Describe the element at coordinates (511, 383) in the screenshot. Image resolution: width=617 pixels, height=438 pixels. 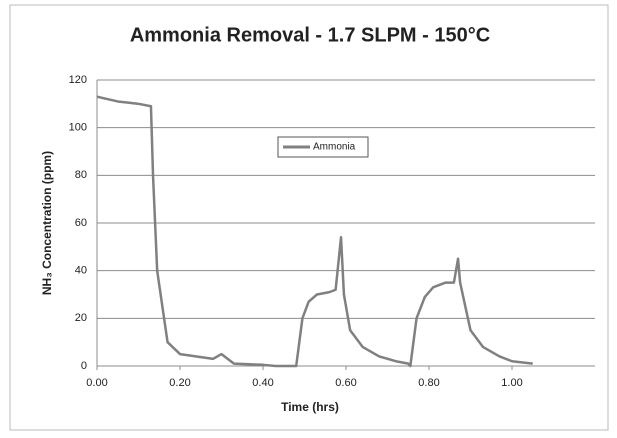
I see `x-tick-label: 1.00` at that location.